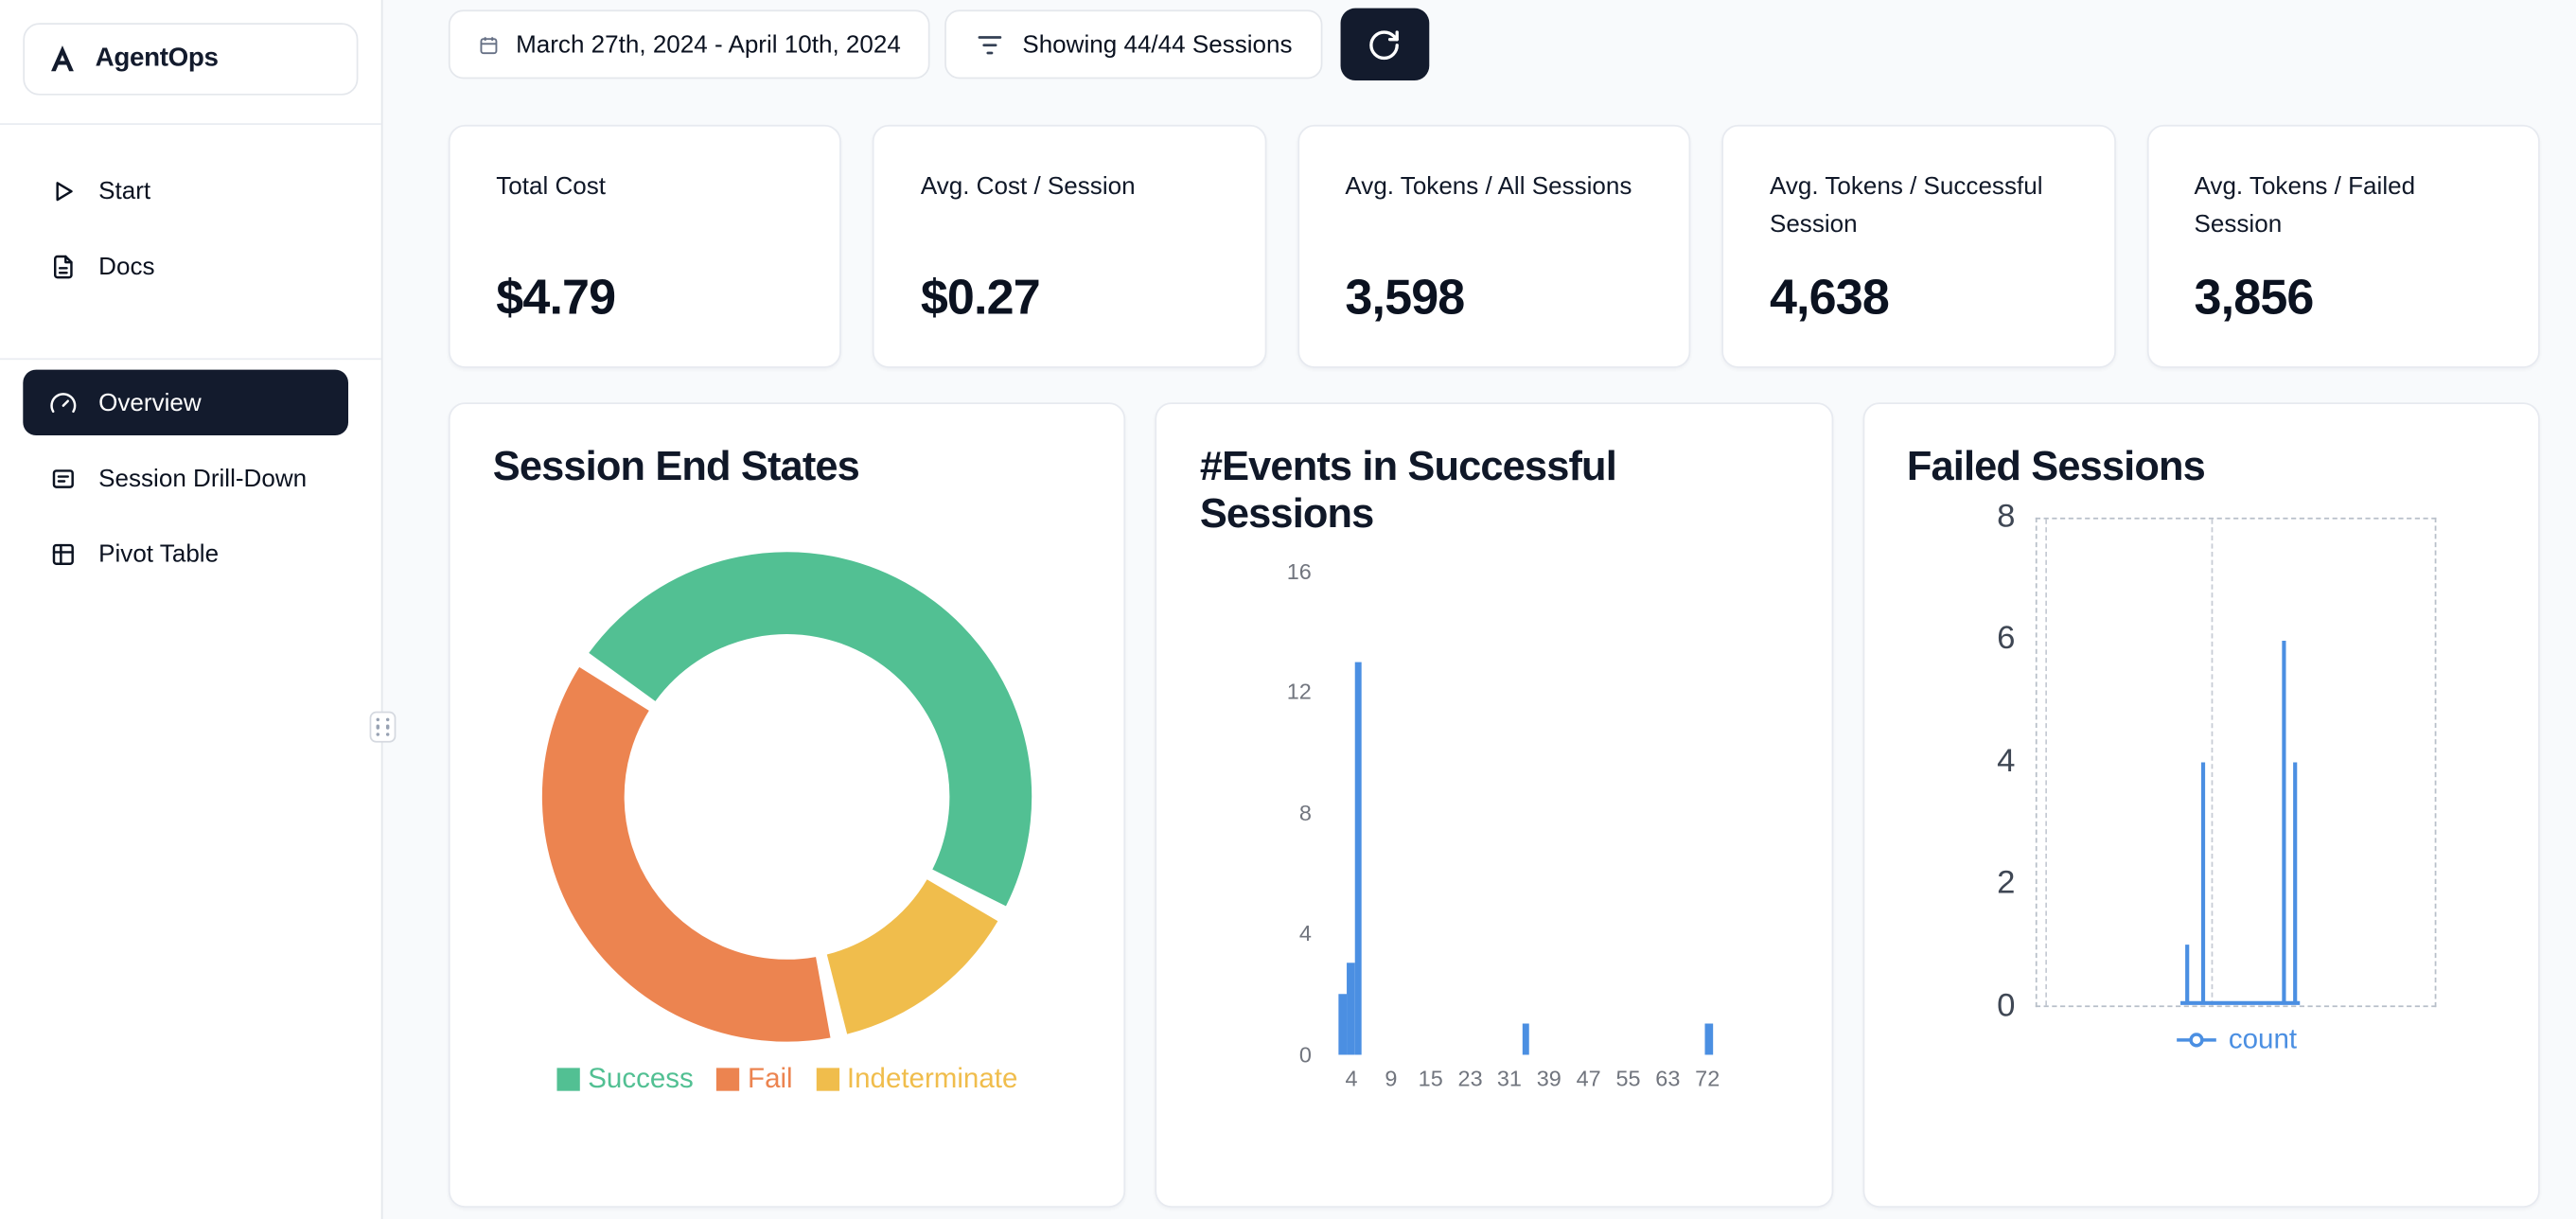 The height and width of the screenshot is (1219, 2576). What do you see at coordinates (1384, 44) in the screenshot?
I see `refresh-button` at bounding box center [1384, 44].